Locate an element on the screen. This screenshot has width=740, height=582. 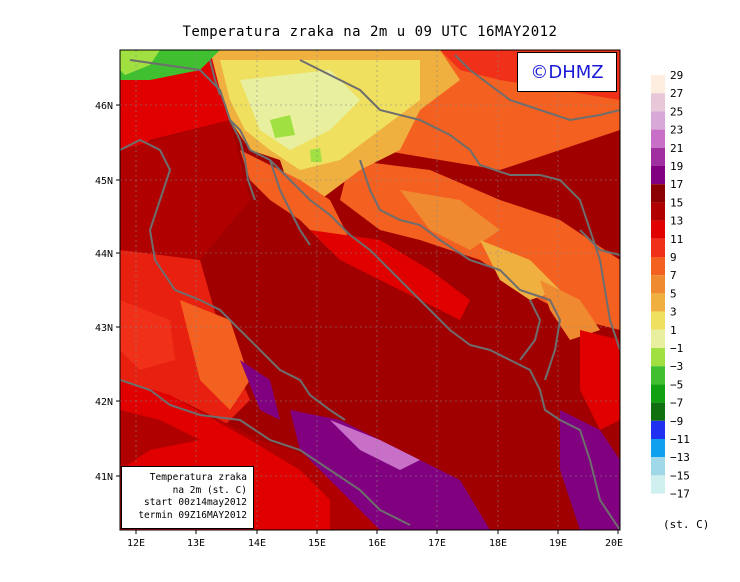
lon-label: 13E is located at coordinates (196, 543).